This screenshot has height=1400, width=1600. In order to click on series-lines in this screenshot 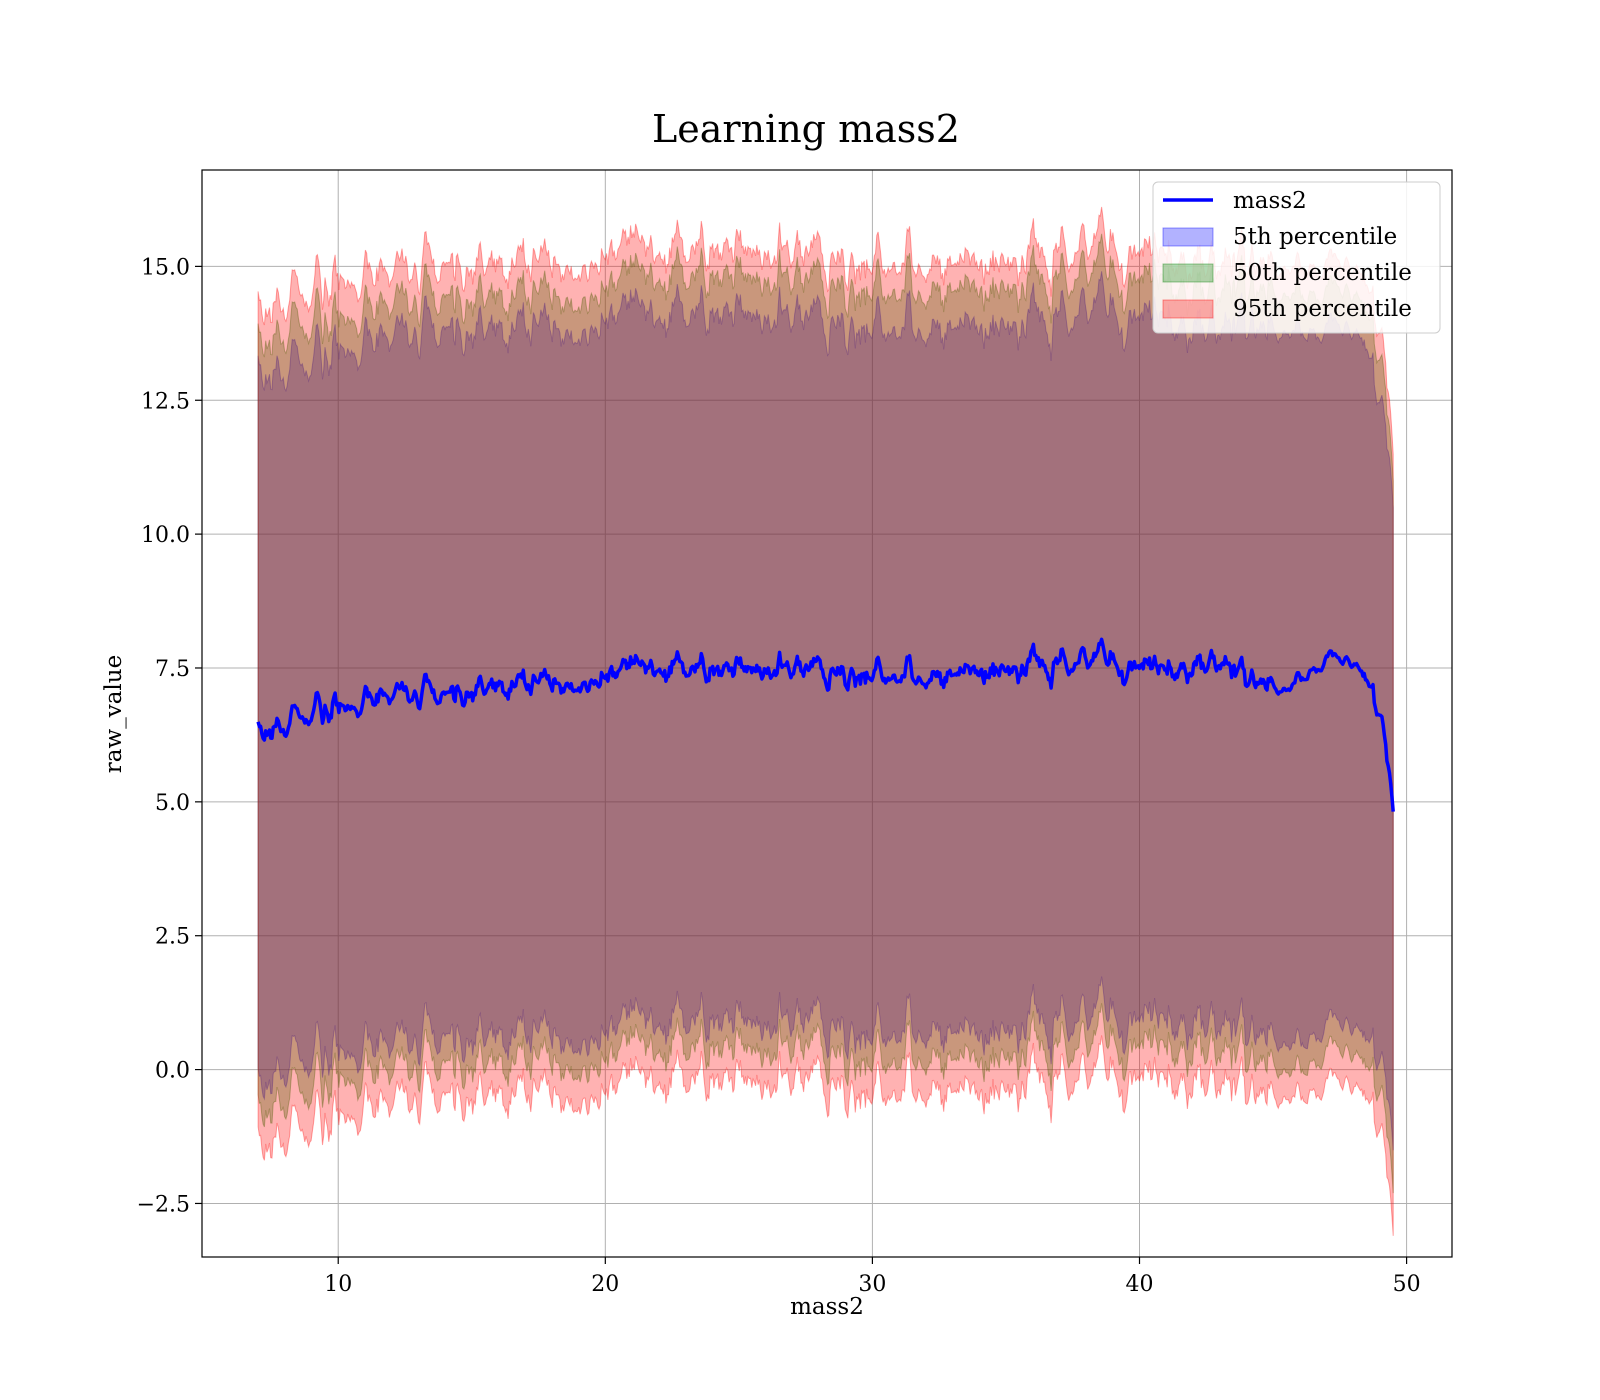, I will do `click(825, 724)`.